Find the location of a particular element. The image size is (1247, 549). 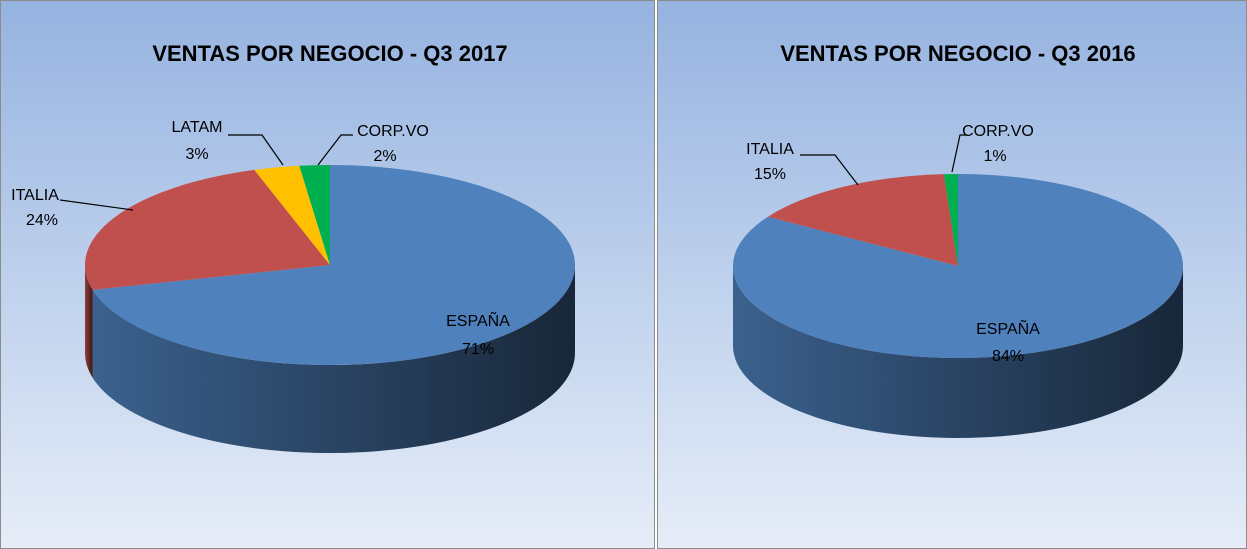

slice-value-label: 2% is located at coordinates (384, 156).